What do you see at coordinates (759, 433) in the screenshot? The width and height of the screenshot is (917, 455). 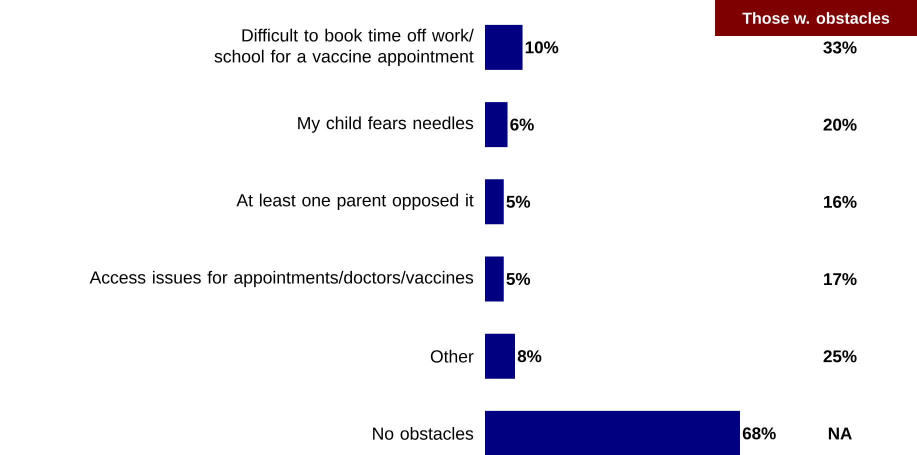 I see `data-label: 68%` at bounding box center [759, 433].